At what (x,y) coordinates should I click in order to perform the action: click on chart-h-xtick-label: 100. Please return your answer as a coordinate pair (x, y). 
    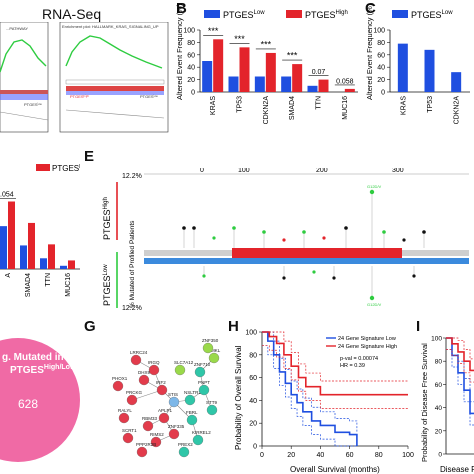
    Looking at the image, I should click on (408, 455).